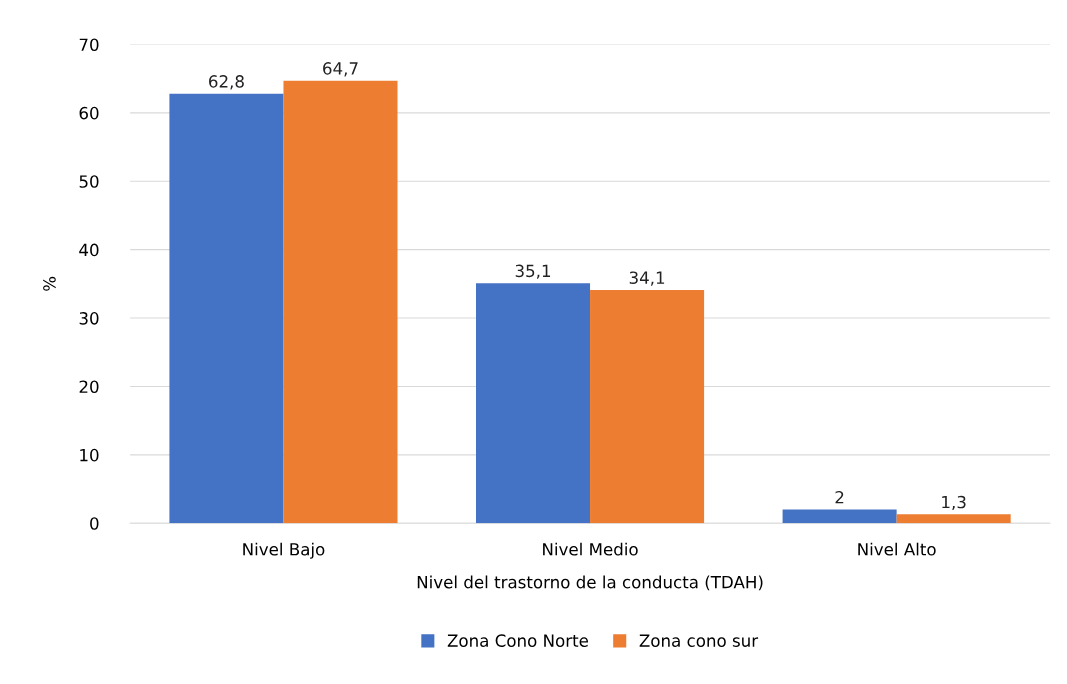 The width and height of the screenshot is (1067, 684). What do you see at coordinates (89, 318) in the screenshot?
I see `y-tick-label: 30` at bounding box center [89, 318].